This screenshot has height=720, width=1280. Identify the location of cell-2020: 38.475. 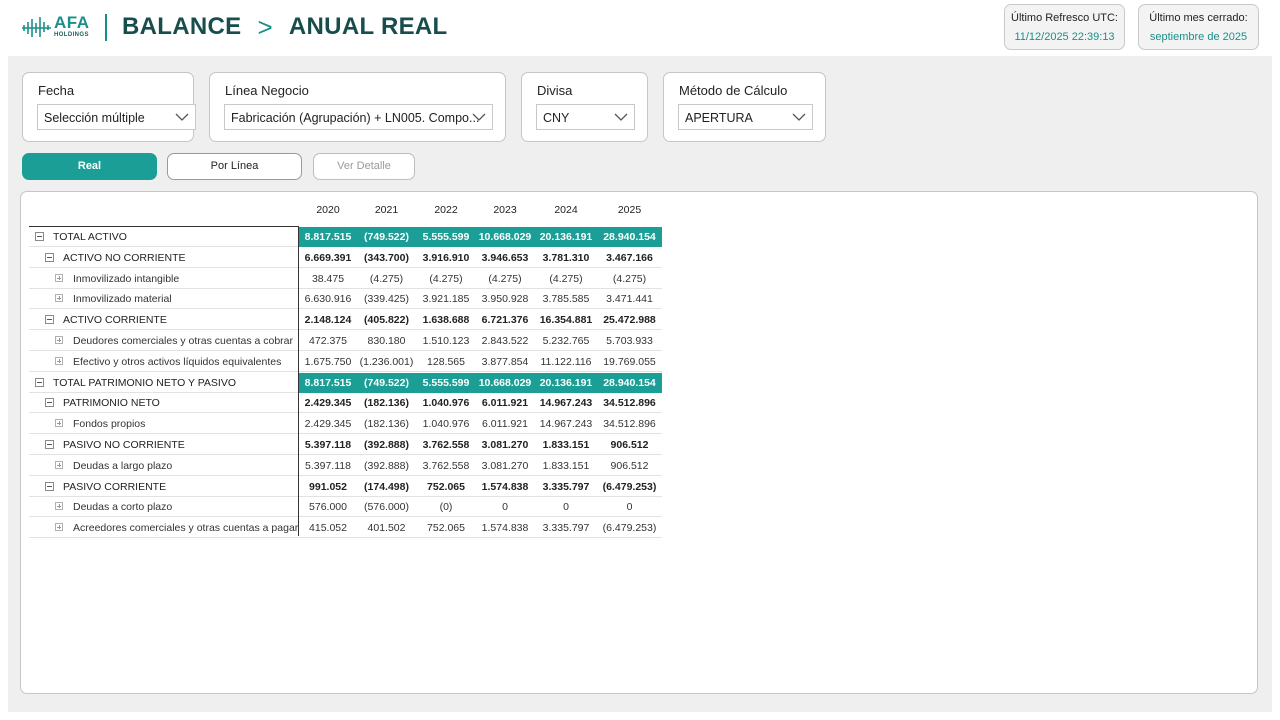
(328, 278).